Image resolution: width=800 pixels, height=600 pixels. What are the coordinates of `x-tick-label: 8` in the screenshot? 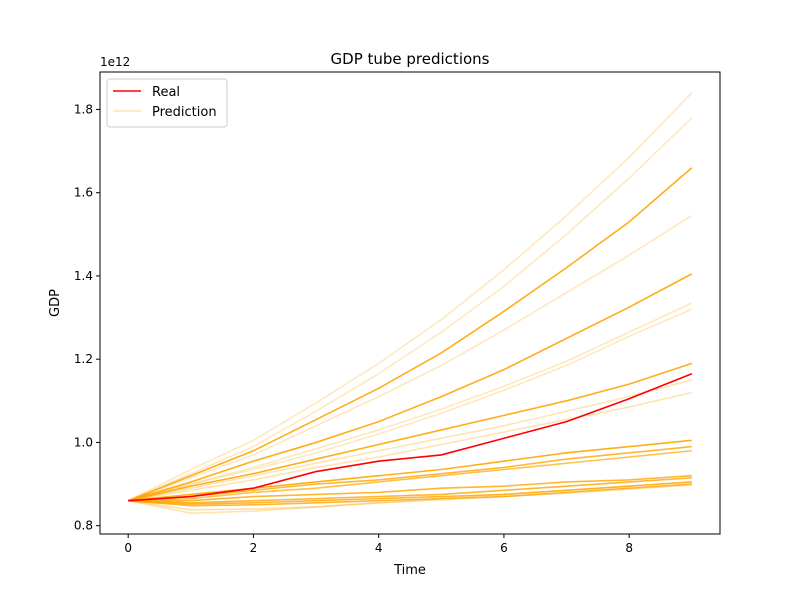 It's located at (629, 548).